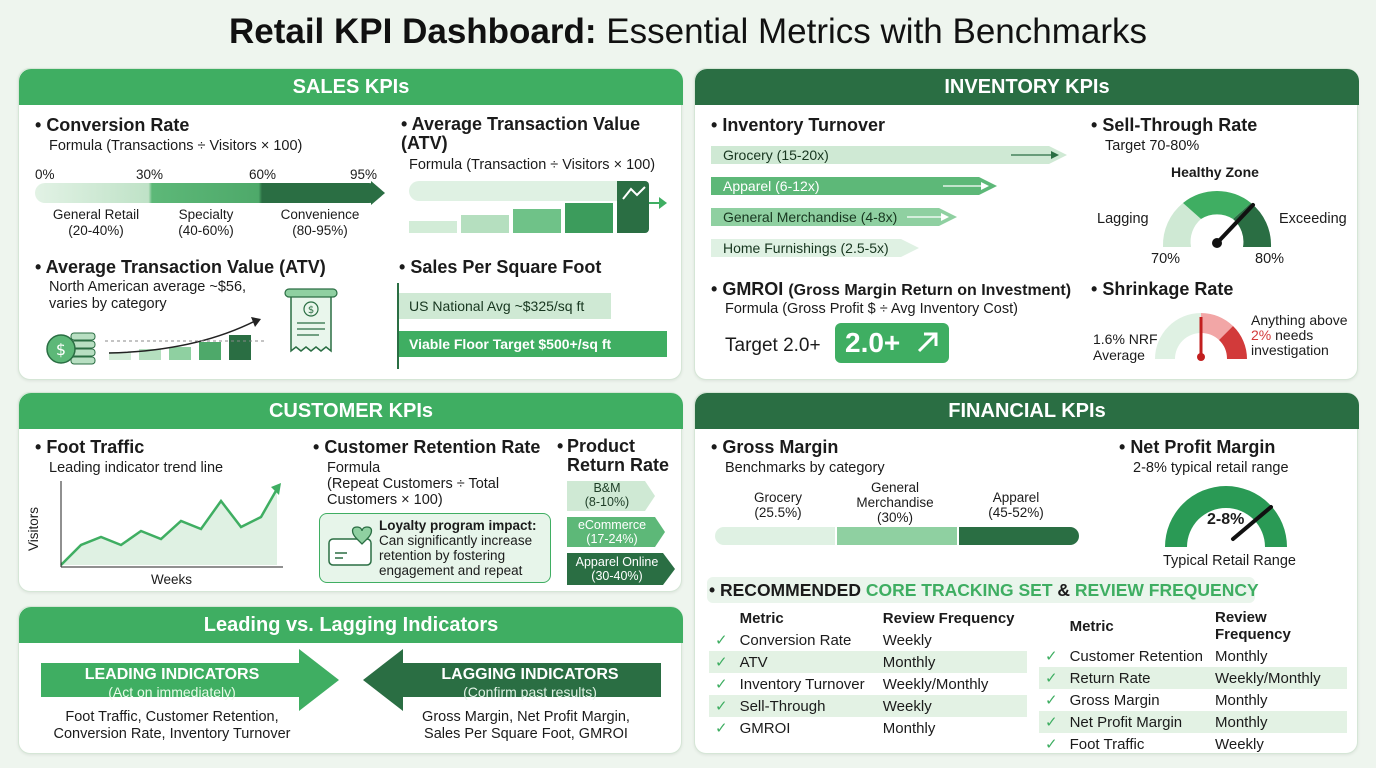 This screenshot has height=768, width=1376. What do you see at coordinates (171, 524) in the screenshot?
I see `foot-traffic-chart` at bounding box center [171, 524].